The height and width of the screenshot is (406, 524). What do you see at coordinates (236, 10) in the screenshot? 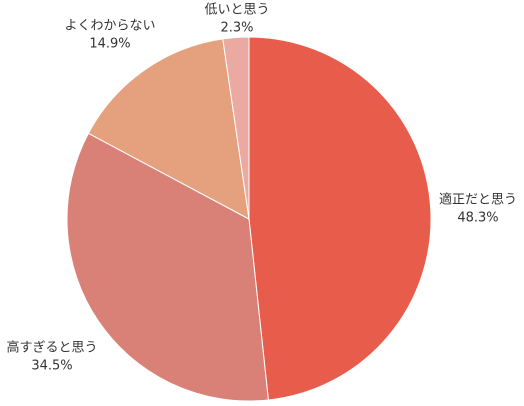
I see `slice-label: 低いと思う` at bounding box center [236, 10].